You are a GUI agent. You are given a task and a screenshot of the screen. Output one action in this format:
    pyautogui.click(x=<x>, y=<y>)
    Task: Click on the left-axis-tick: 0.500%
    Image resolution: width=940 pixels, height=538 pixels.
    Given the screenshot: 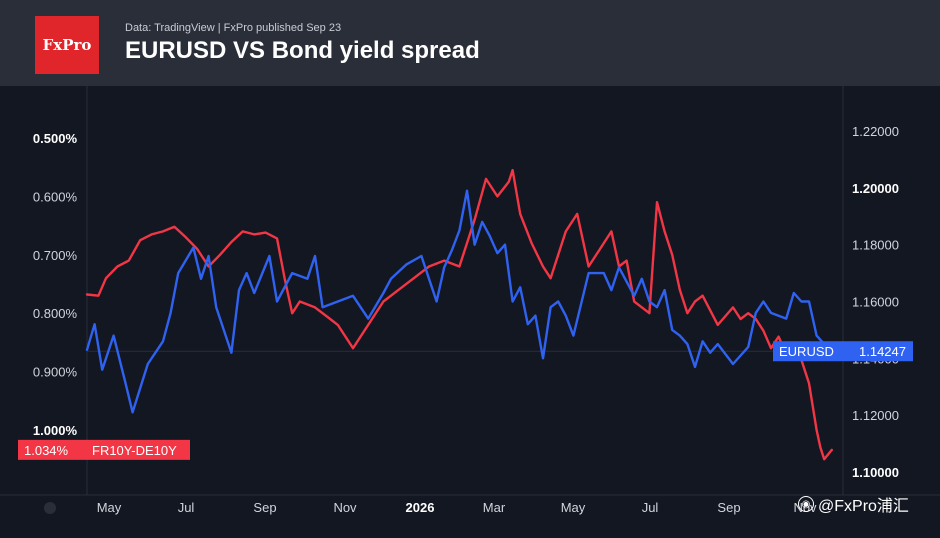 What is the action you would take?
    pyautogui.click(x=55, y=138)
    